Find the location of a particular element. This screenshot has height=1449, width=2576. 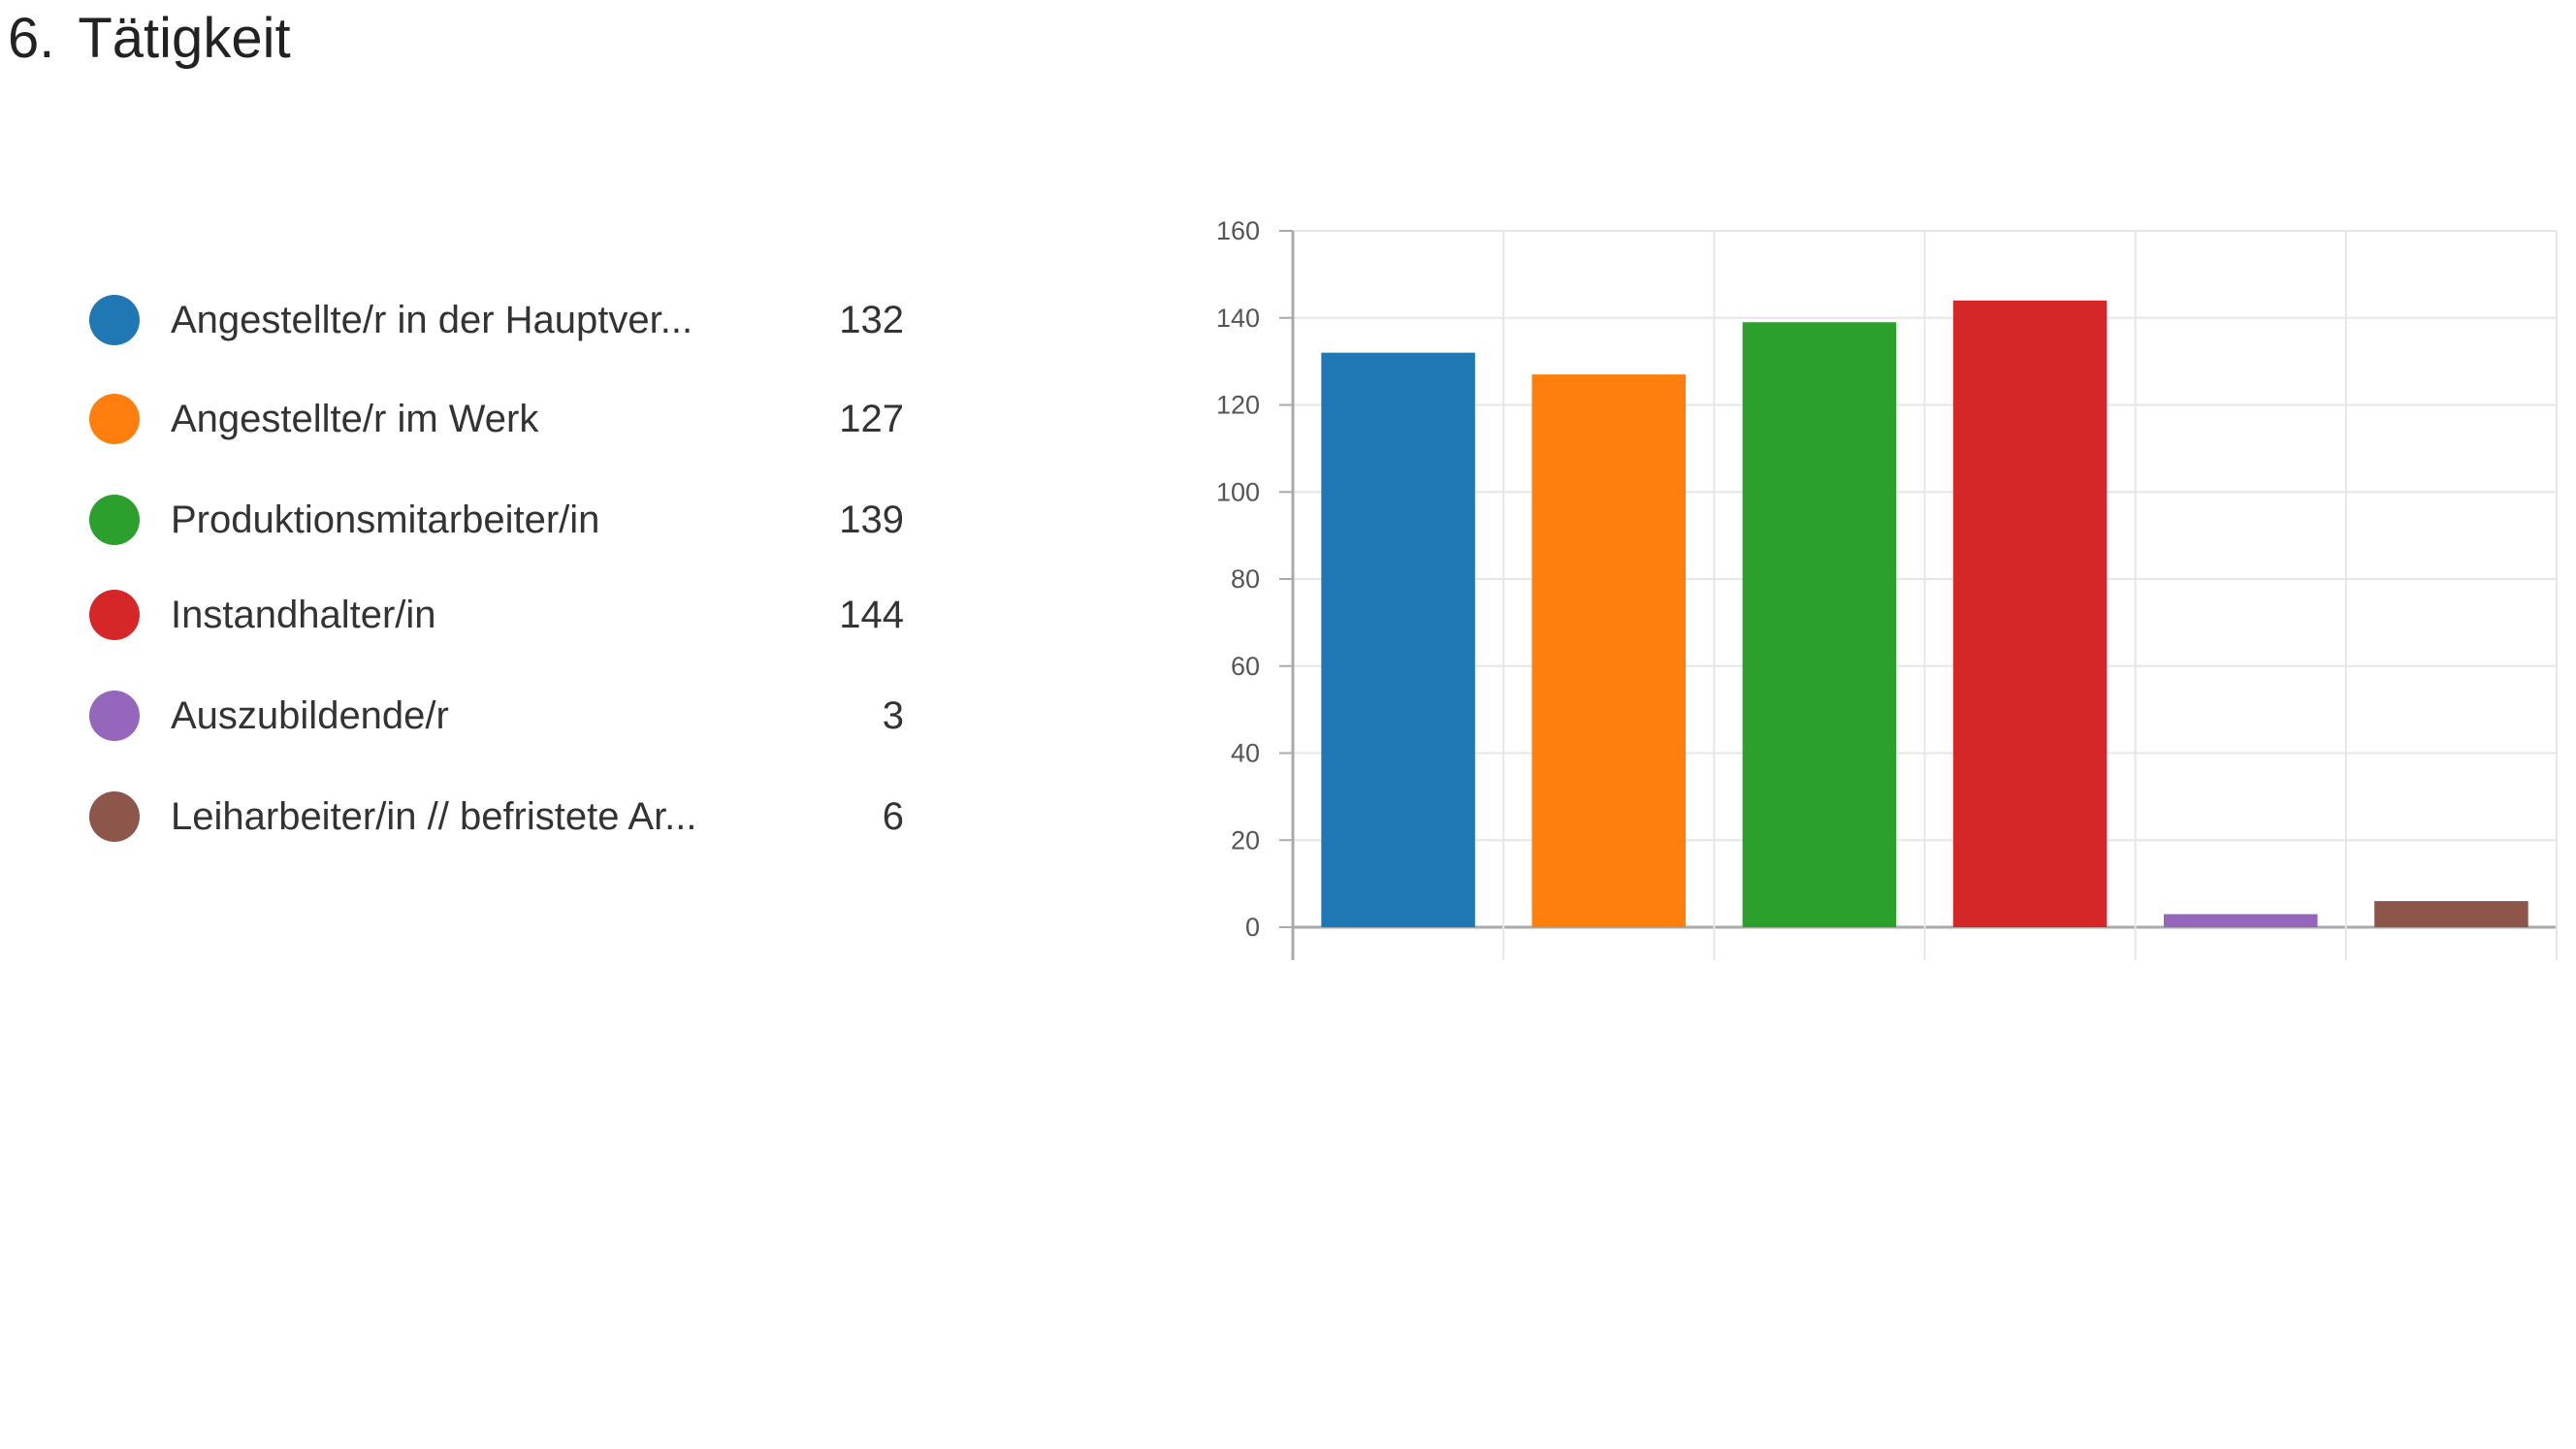

legend-item: Instandhalter/in 144 is located at coordinates (496, 615).